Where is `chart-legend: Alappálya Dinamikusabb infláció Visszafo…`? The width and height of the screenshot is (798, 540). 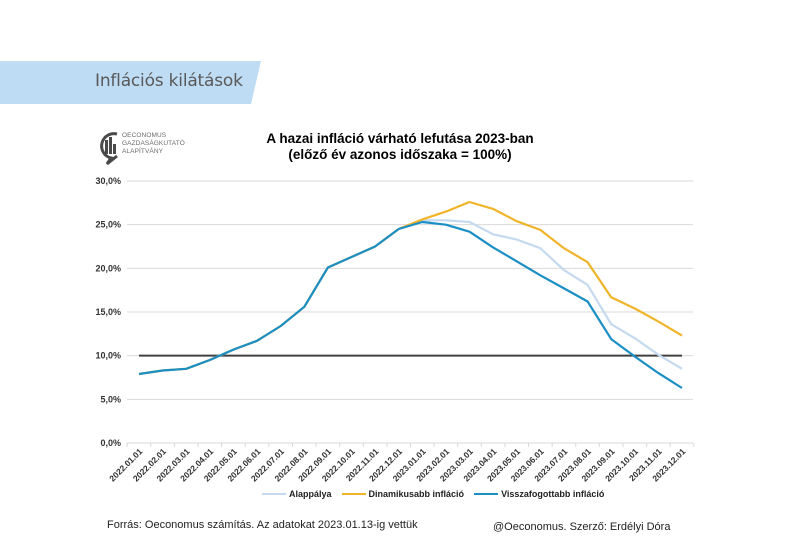
chart-legend: Alappálya Dinamikusabb infláció Visszafo… is located at coordinates (433, 494).